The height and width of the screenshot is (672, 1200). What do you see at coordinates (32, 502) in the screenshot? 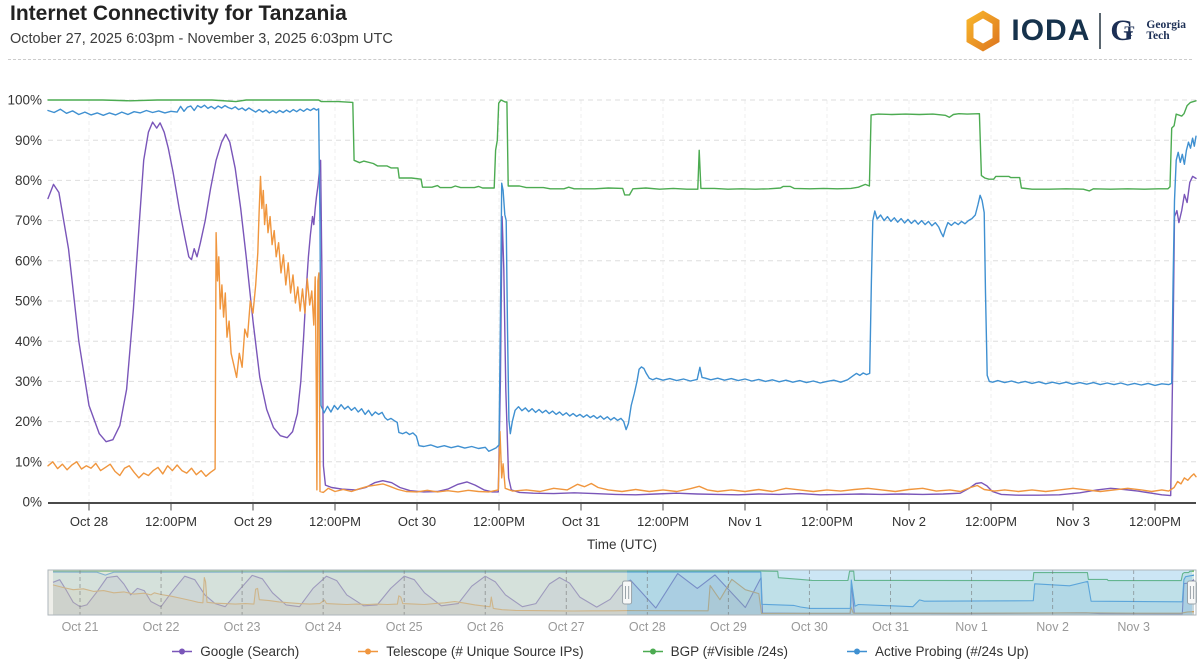
I see `y-tick-label: 0%` at bounding box center [32, 502].